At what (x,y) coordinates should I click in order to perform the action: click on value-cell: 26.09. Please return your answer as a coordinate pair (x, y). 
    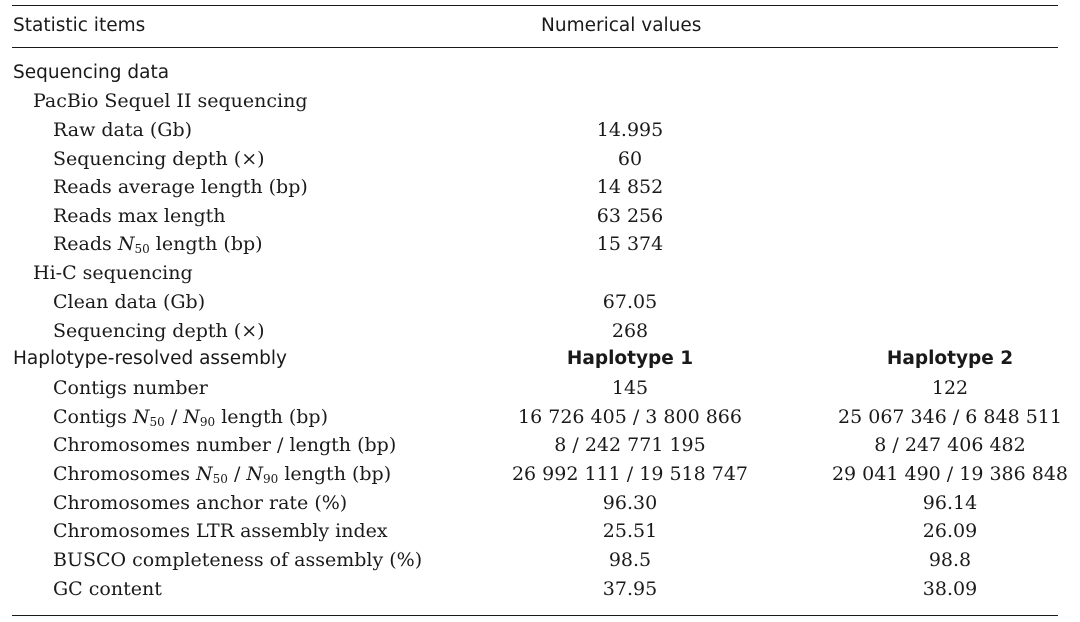
    Looking at the image, I should click on (950, 531).